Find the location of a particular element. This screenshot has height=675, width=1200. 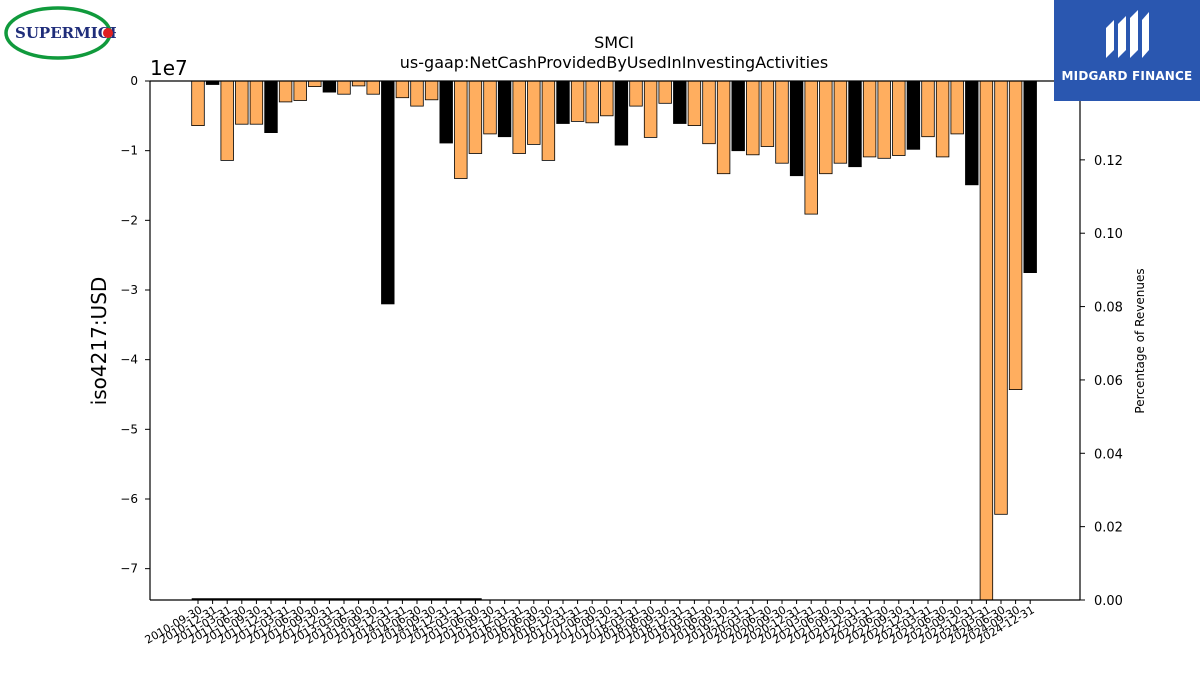

midgard-finance-text: MIDGARD FINANCE is located at coordinates (1127, 76).